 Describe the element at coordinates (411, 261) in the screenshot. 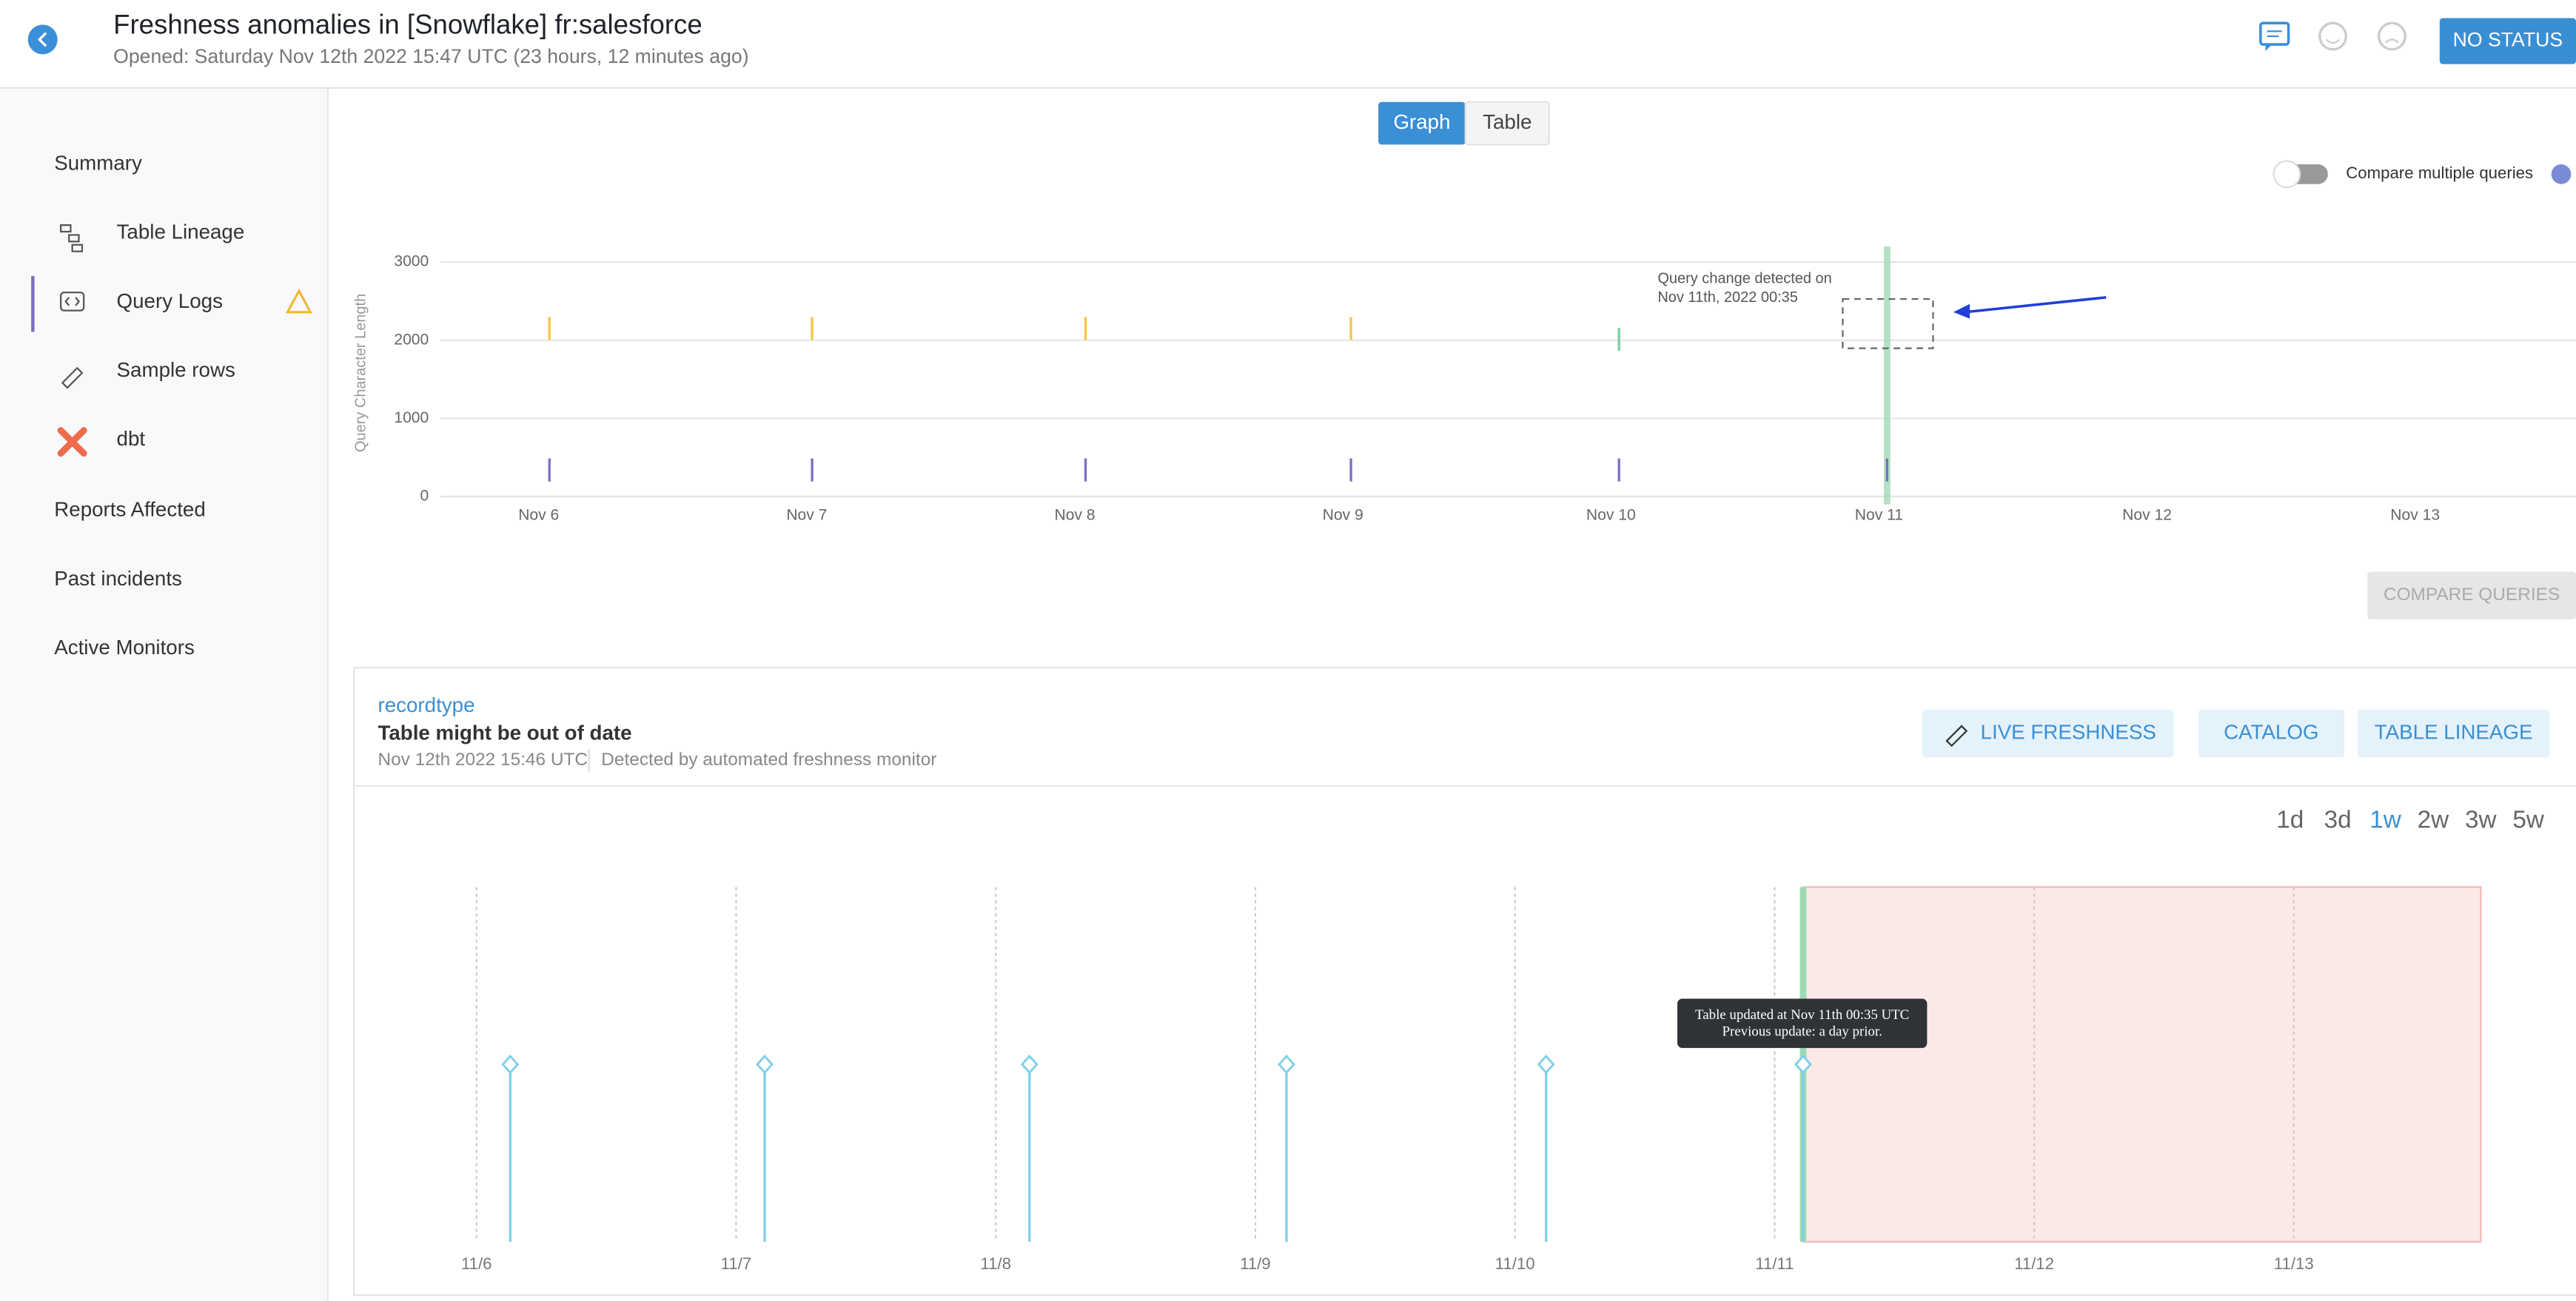

I see `y-tick-label: 3000` at that location.